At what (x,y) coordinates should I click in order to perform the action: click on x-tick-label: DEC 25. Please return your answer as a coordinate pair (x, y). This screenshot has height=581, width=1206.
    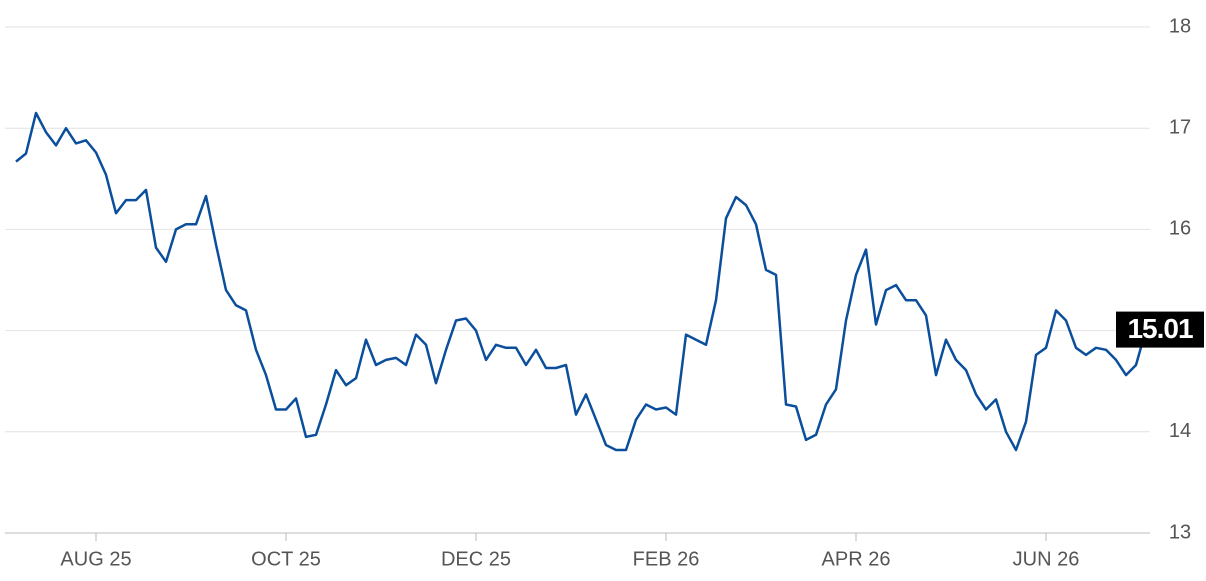
    Looking at the image, I should click on (476, 559).